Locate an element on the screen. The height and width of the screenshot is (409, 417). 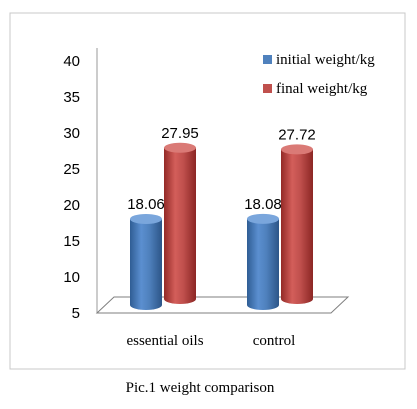
y-tick-label: 10 is located at coordinates (71, 277).